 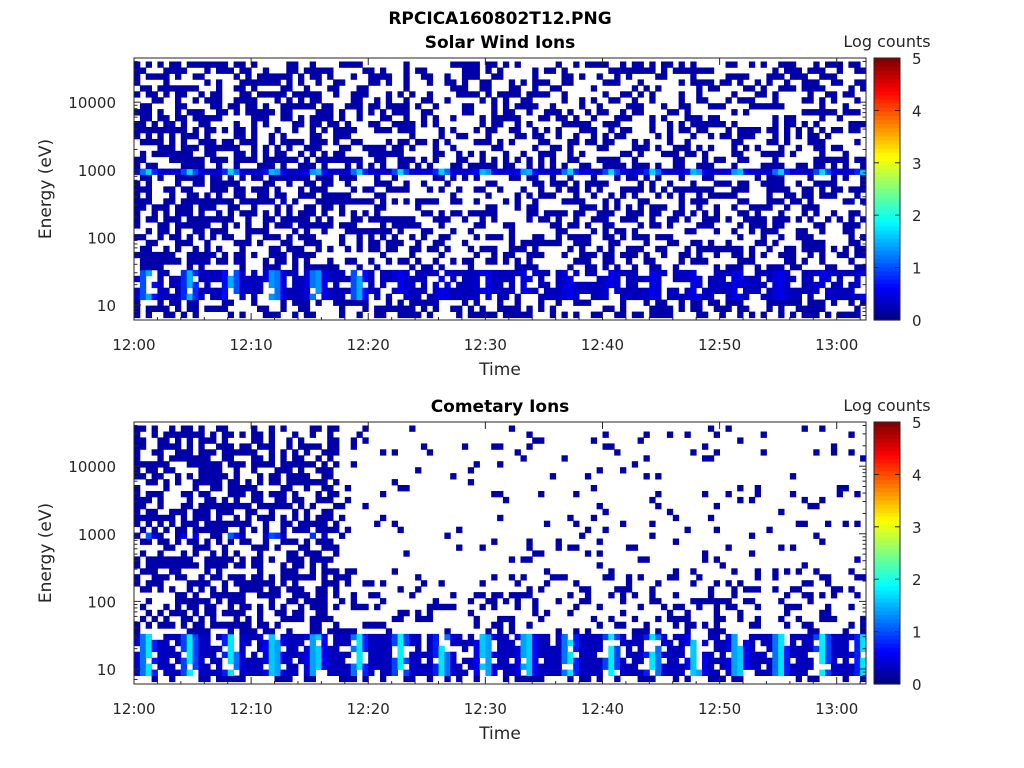 What do you see at coordinates (251, 709) in the screenshot?
I see `x-tick-label: 12:10` at bounding box center [251, 709].